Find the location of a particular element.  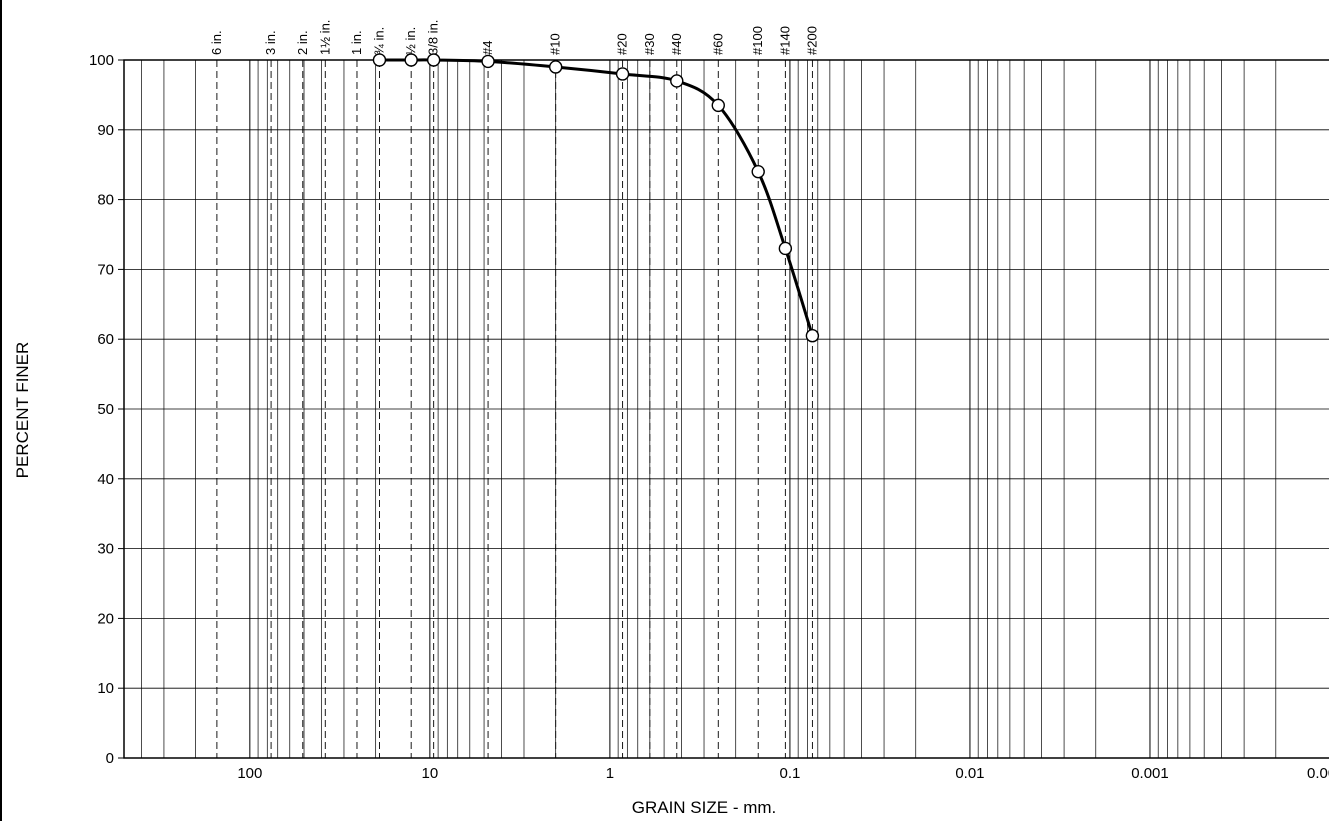

sieve-label: #140 is located at coordinates (784, 40).